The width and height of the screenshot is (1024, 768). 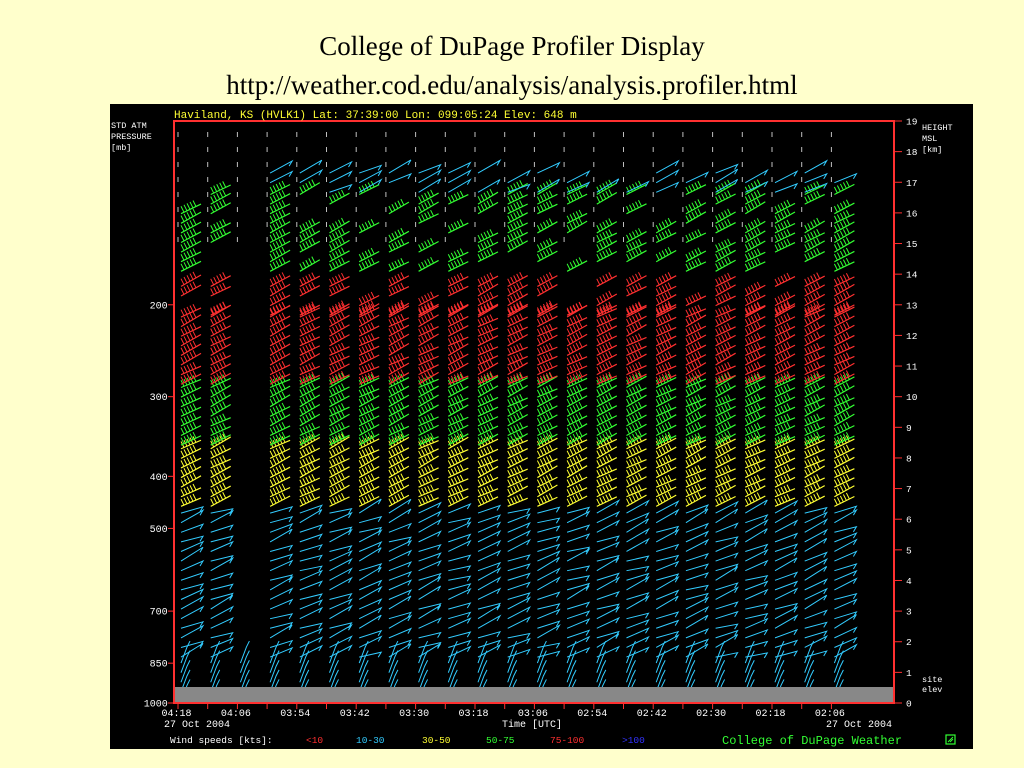 I want to click on pressure-tick-label: 500, so click(x=159, y=530).